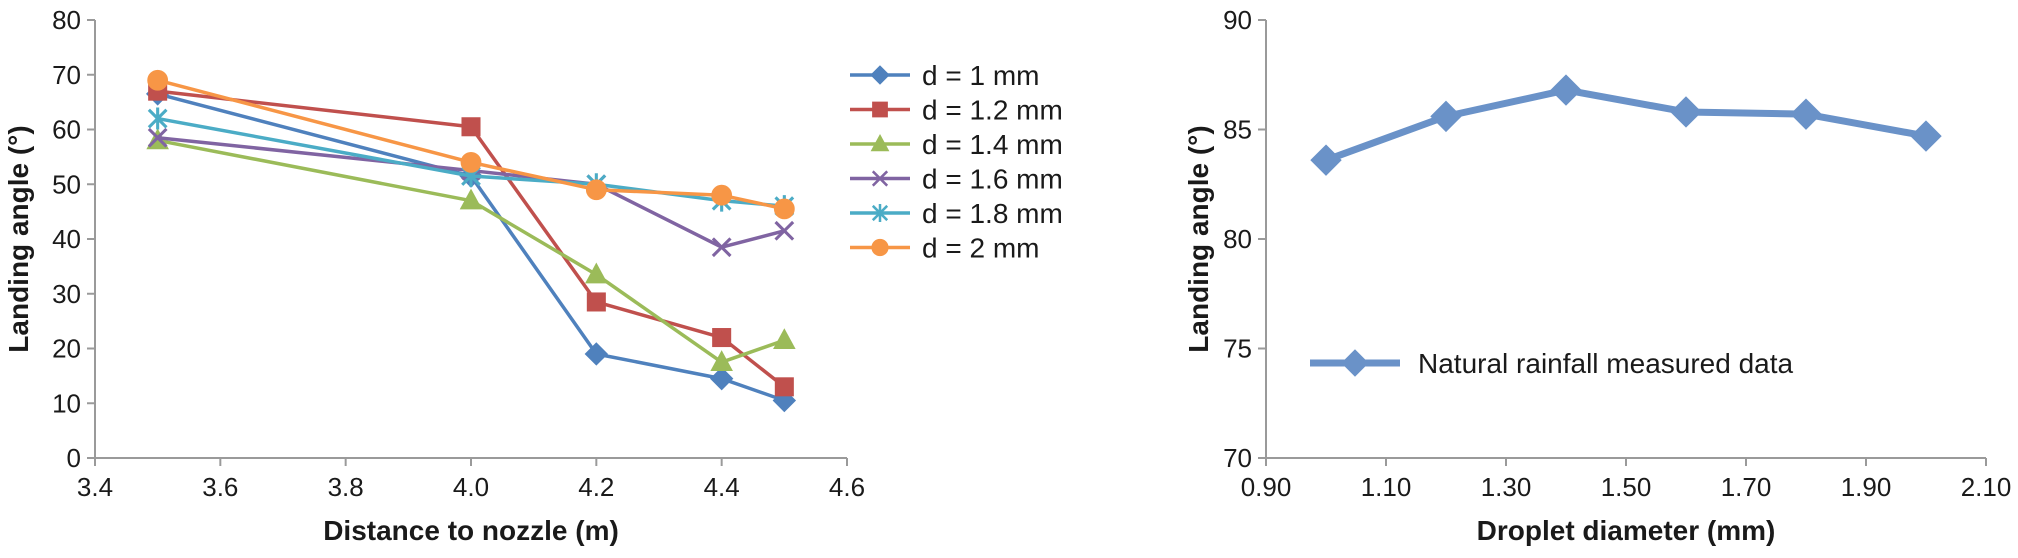 The image size is (2018, 558). I want to click on legend-label: Natural rainfall measured data, so click(1606, 363).